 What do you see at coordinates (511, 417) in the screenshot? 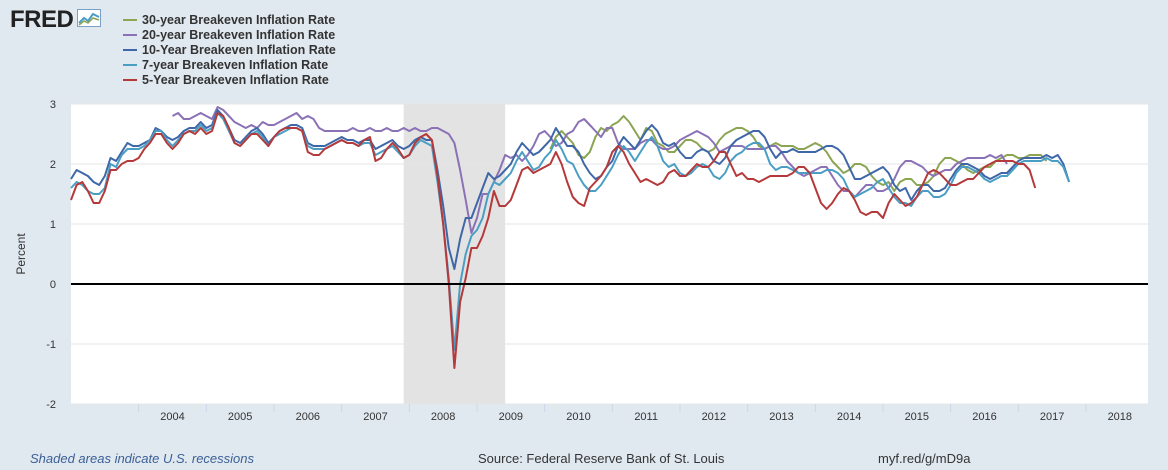
I see `x-tick-label: 2009` at bounding box center [511, 417].